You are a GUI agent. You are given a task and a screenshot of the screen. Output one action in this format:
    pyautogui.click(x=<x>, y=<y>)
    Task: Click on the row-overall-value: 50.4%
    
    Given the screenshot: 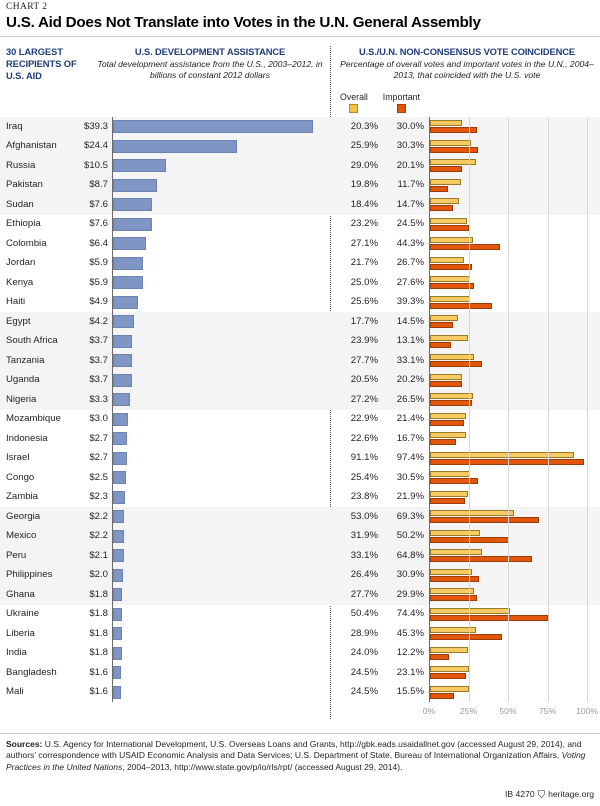 What is the action you would take?
    pyautogui.click(x=364, y=613)
    